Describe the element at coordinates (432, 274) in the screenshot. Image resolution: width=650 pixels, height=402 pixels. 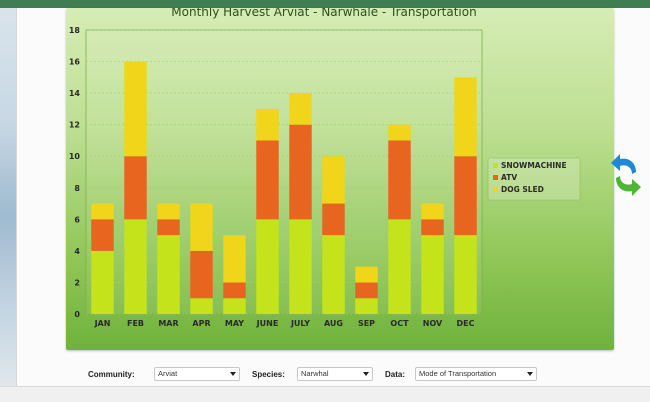
I see `bar-snowmachine-nov` at that location.